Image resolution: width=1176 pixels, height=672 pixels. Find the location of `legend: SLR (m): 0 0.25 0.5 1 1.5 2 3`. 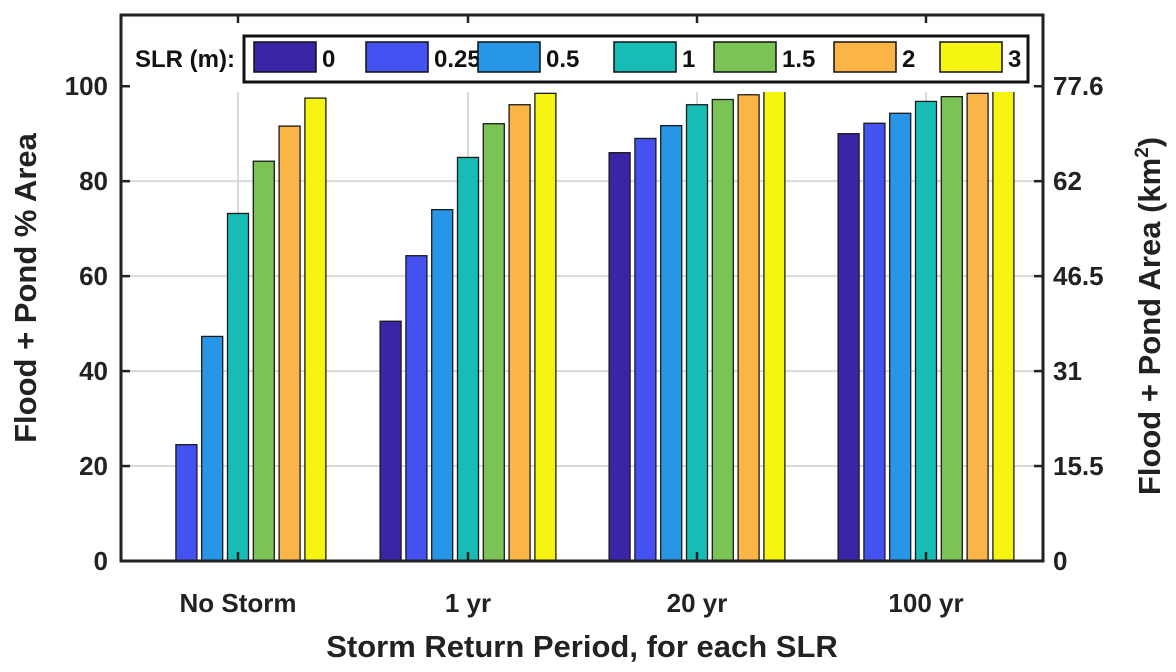

legend: SLR (m): 0 0.25 0.5 1 1.5 2 3 is located at coordinates (581, 57).